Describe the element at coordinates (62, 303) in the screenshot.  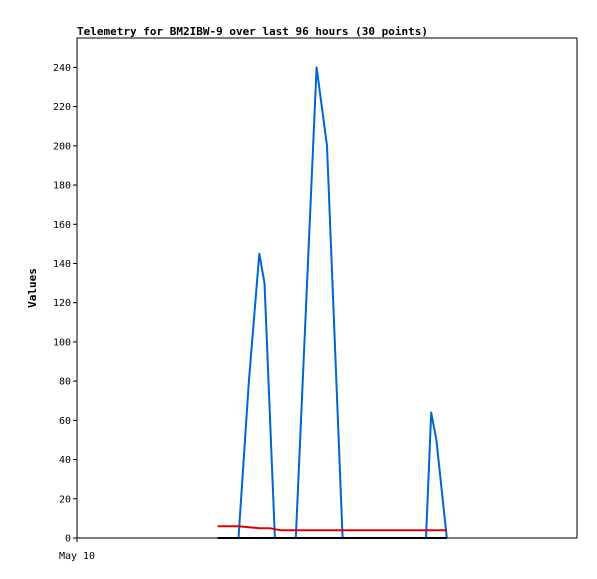
I see `y-tick-label: 120` at that location.